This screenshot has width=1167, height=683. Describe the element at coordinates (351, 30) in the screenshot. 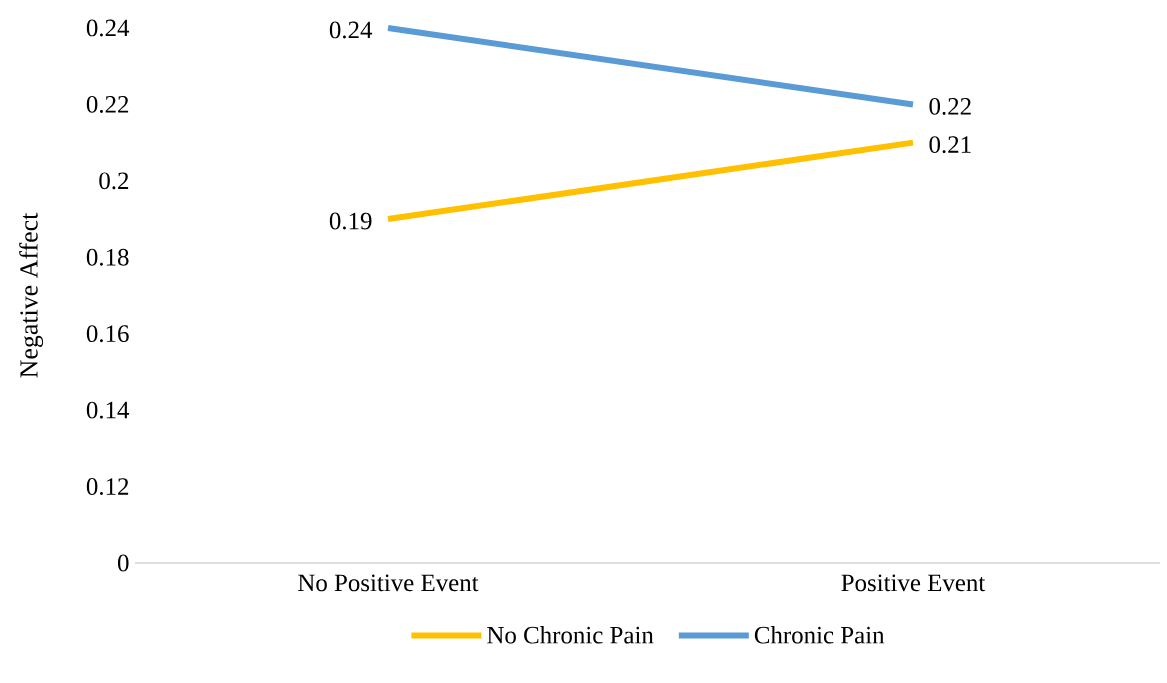

I see `data-label: 0.24` at that location.